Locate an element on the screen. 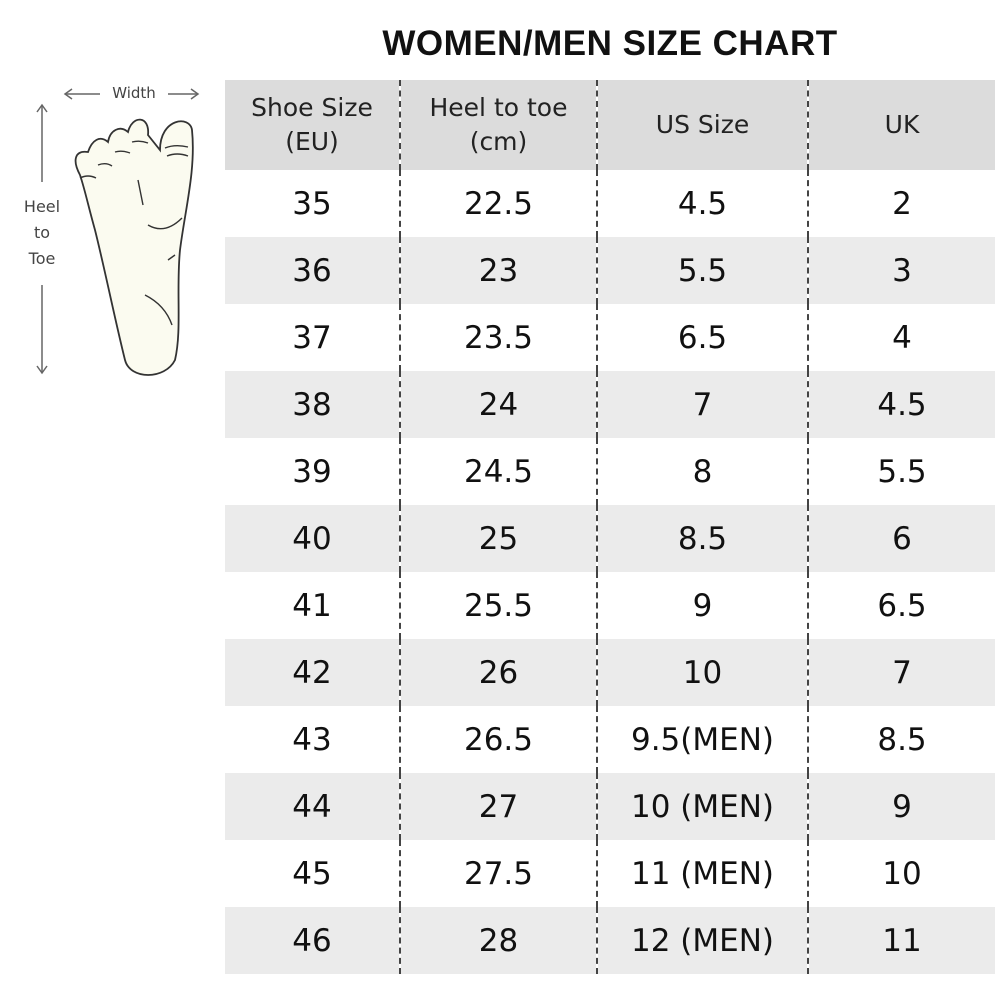 The width and height of the screenshot is (1000, 1000). foot-measurement-diagram: Width Heel to Toe is located at coordinates (112, 230).